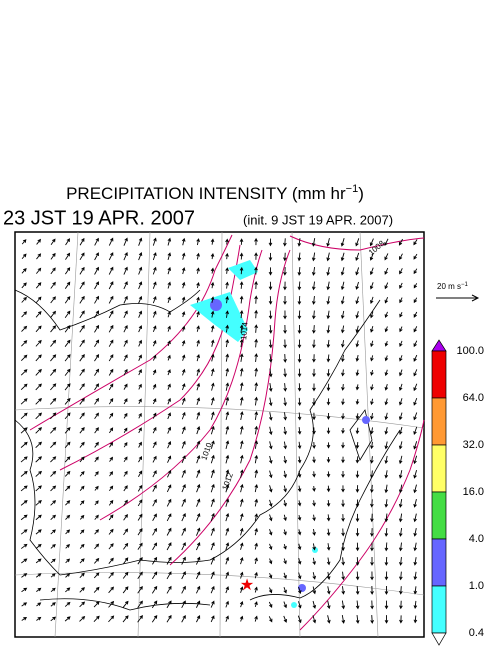  What do you see at coordinates (453, 287) in the screenshot?
I see `wind-scale-label: 20 m s−1` at bounding box center [453, 287].